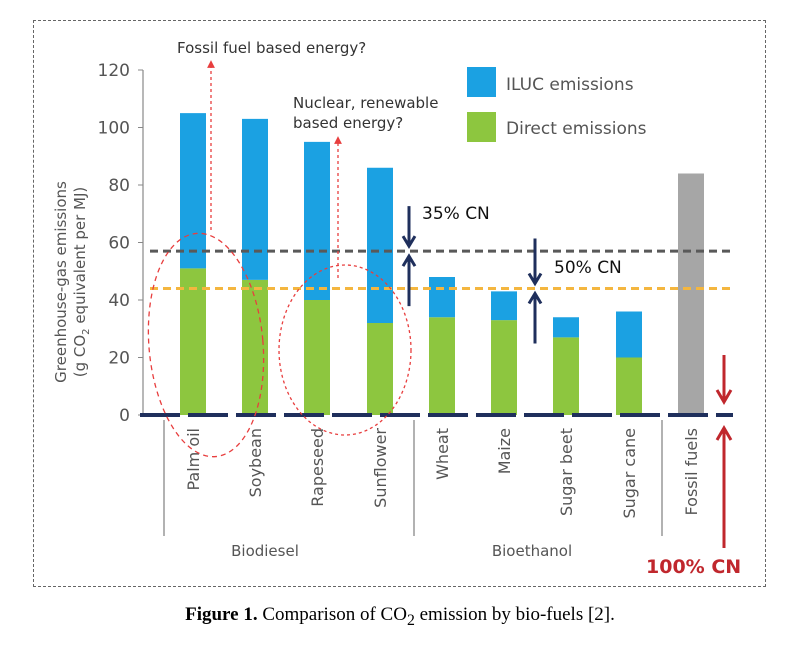 The width and height of the screenshot is (800, 650). What do you see at coordinates (724, 433) in the screenshot?
I see `arrow-100cn-up-head` at bounding box center [724, 433].